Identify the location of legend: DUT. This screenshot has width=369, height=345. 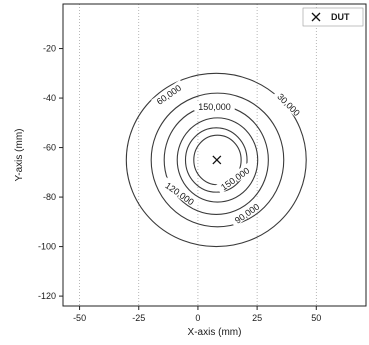
(333, 17).